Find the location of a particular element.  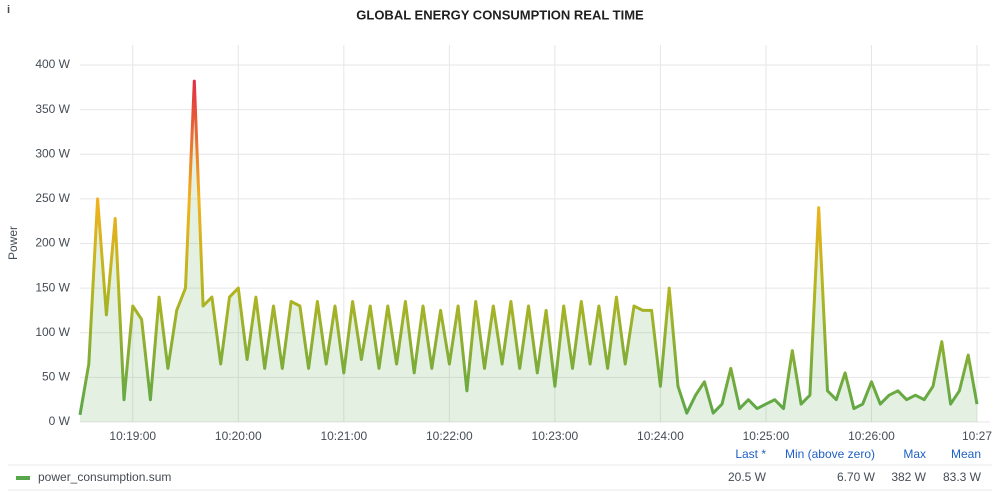

x-tick-label: 10:22:00 is located at coordinates (449, 436).